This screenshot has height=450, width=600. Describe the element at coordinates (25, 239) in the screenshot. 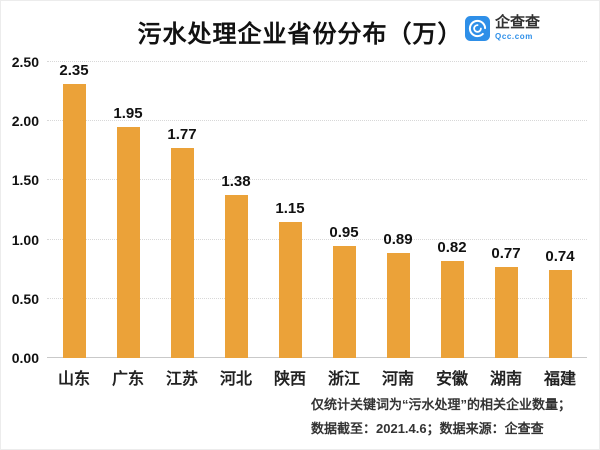

I see `y-tick-label: 1.00` at that location.